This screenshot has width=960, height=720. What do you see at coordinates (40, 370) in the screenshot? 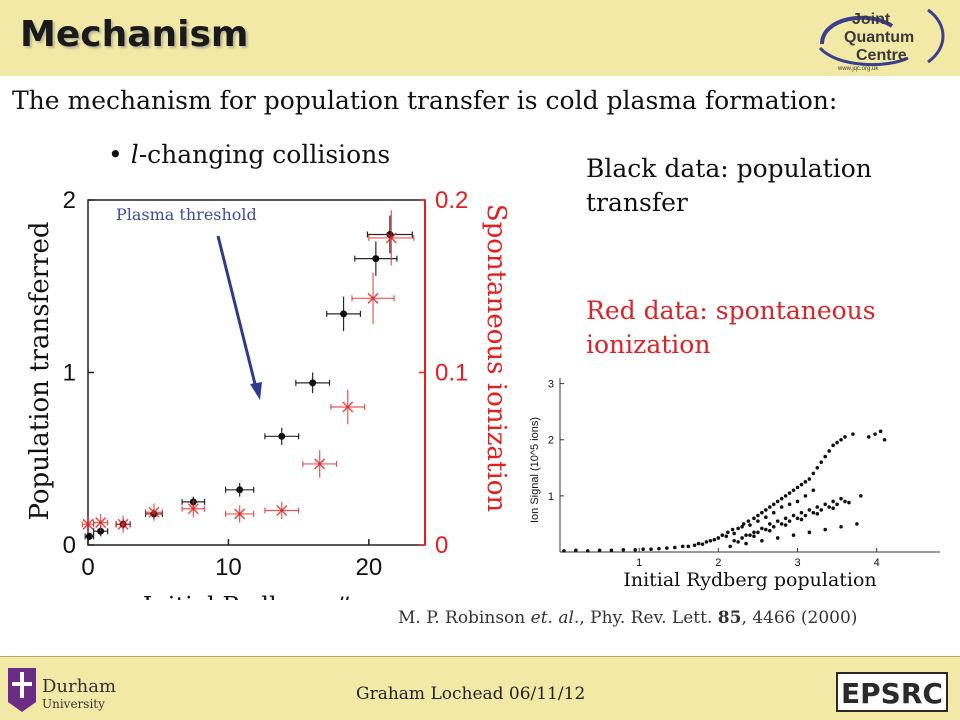
I see `main-y-label: Population transferred` at bounding box center [40, 370].